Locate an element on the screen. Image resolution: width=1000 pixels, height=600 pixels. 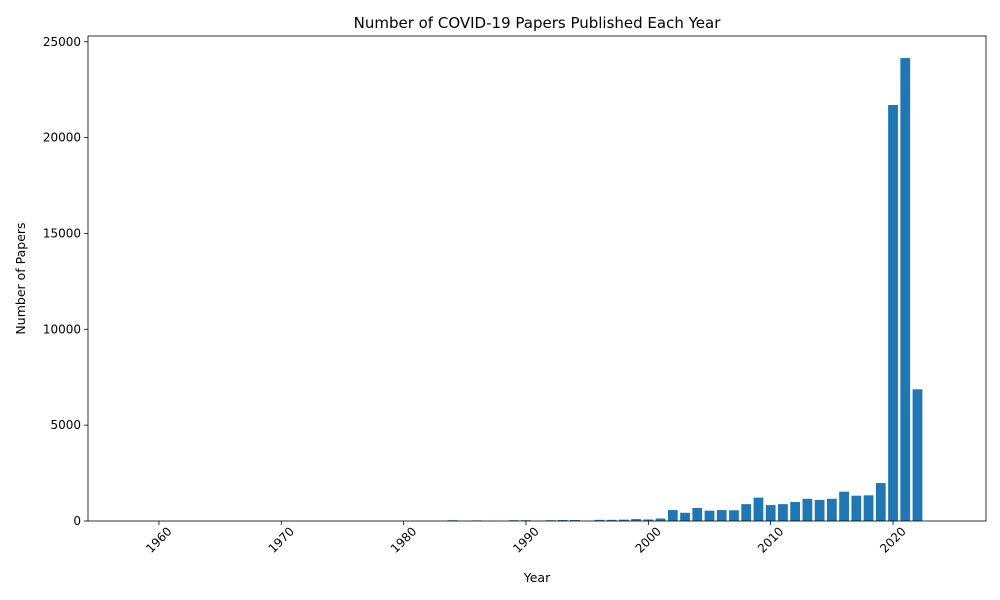
bar-2003 is located at coordinates (685, 516).